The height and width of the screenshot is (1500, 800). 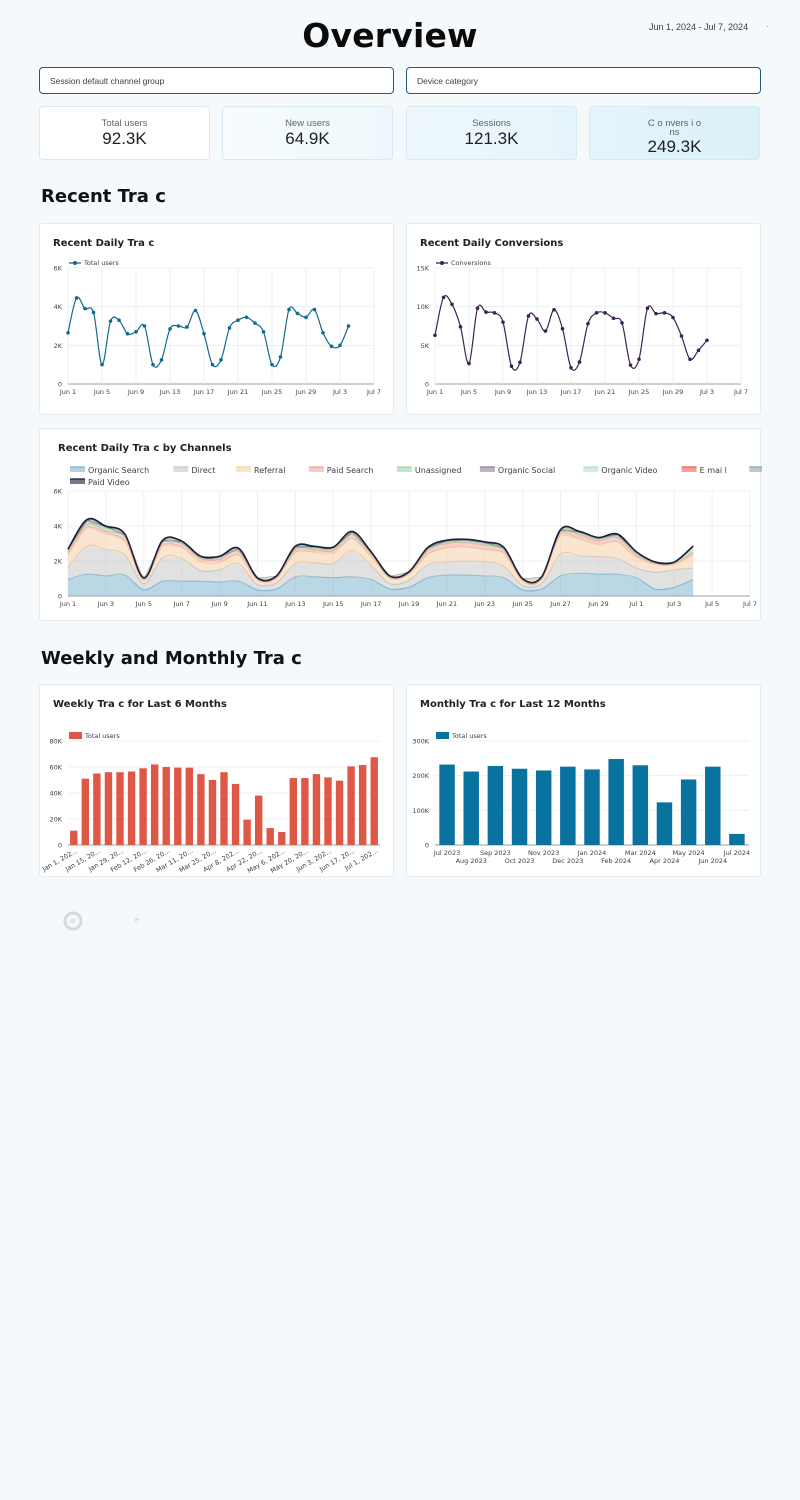 What do you see at coordinates (216, 80) in the screenshot?
I see `channel-group-filter: Session default channel group ·` at bounding box center [216, 80].